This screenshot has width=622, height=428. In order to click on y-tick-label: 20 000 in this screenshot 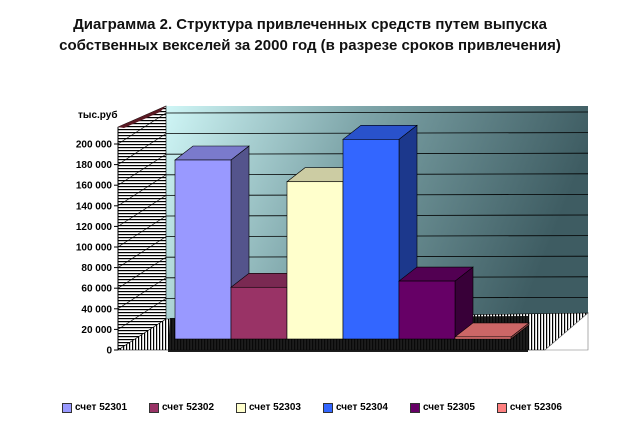, I will do `click(96, 330)`.